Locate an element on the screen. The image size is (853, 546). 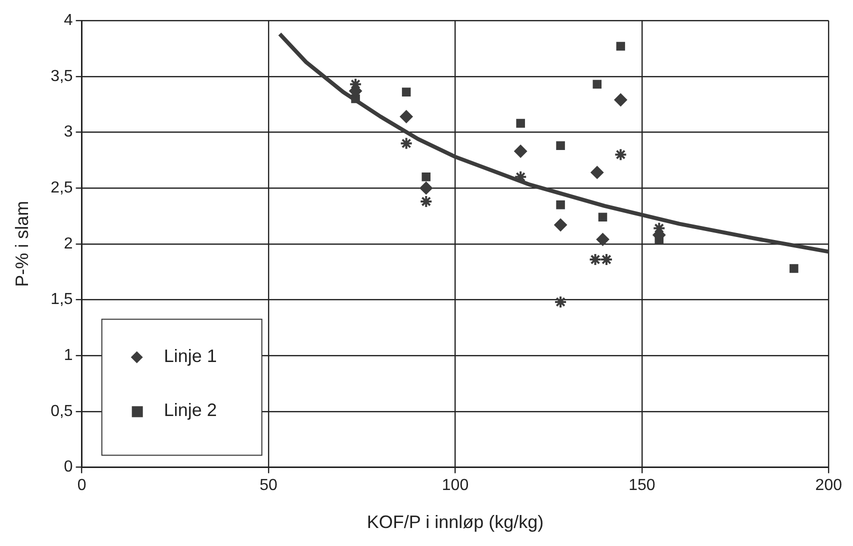
y-tick-label: 4 is located at coordinates (68, 21).